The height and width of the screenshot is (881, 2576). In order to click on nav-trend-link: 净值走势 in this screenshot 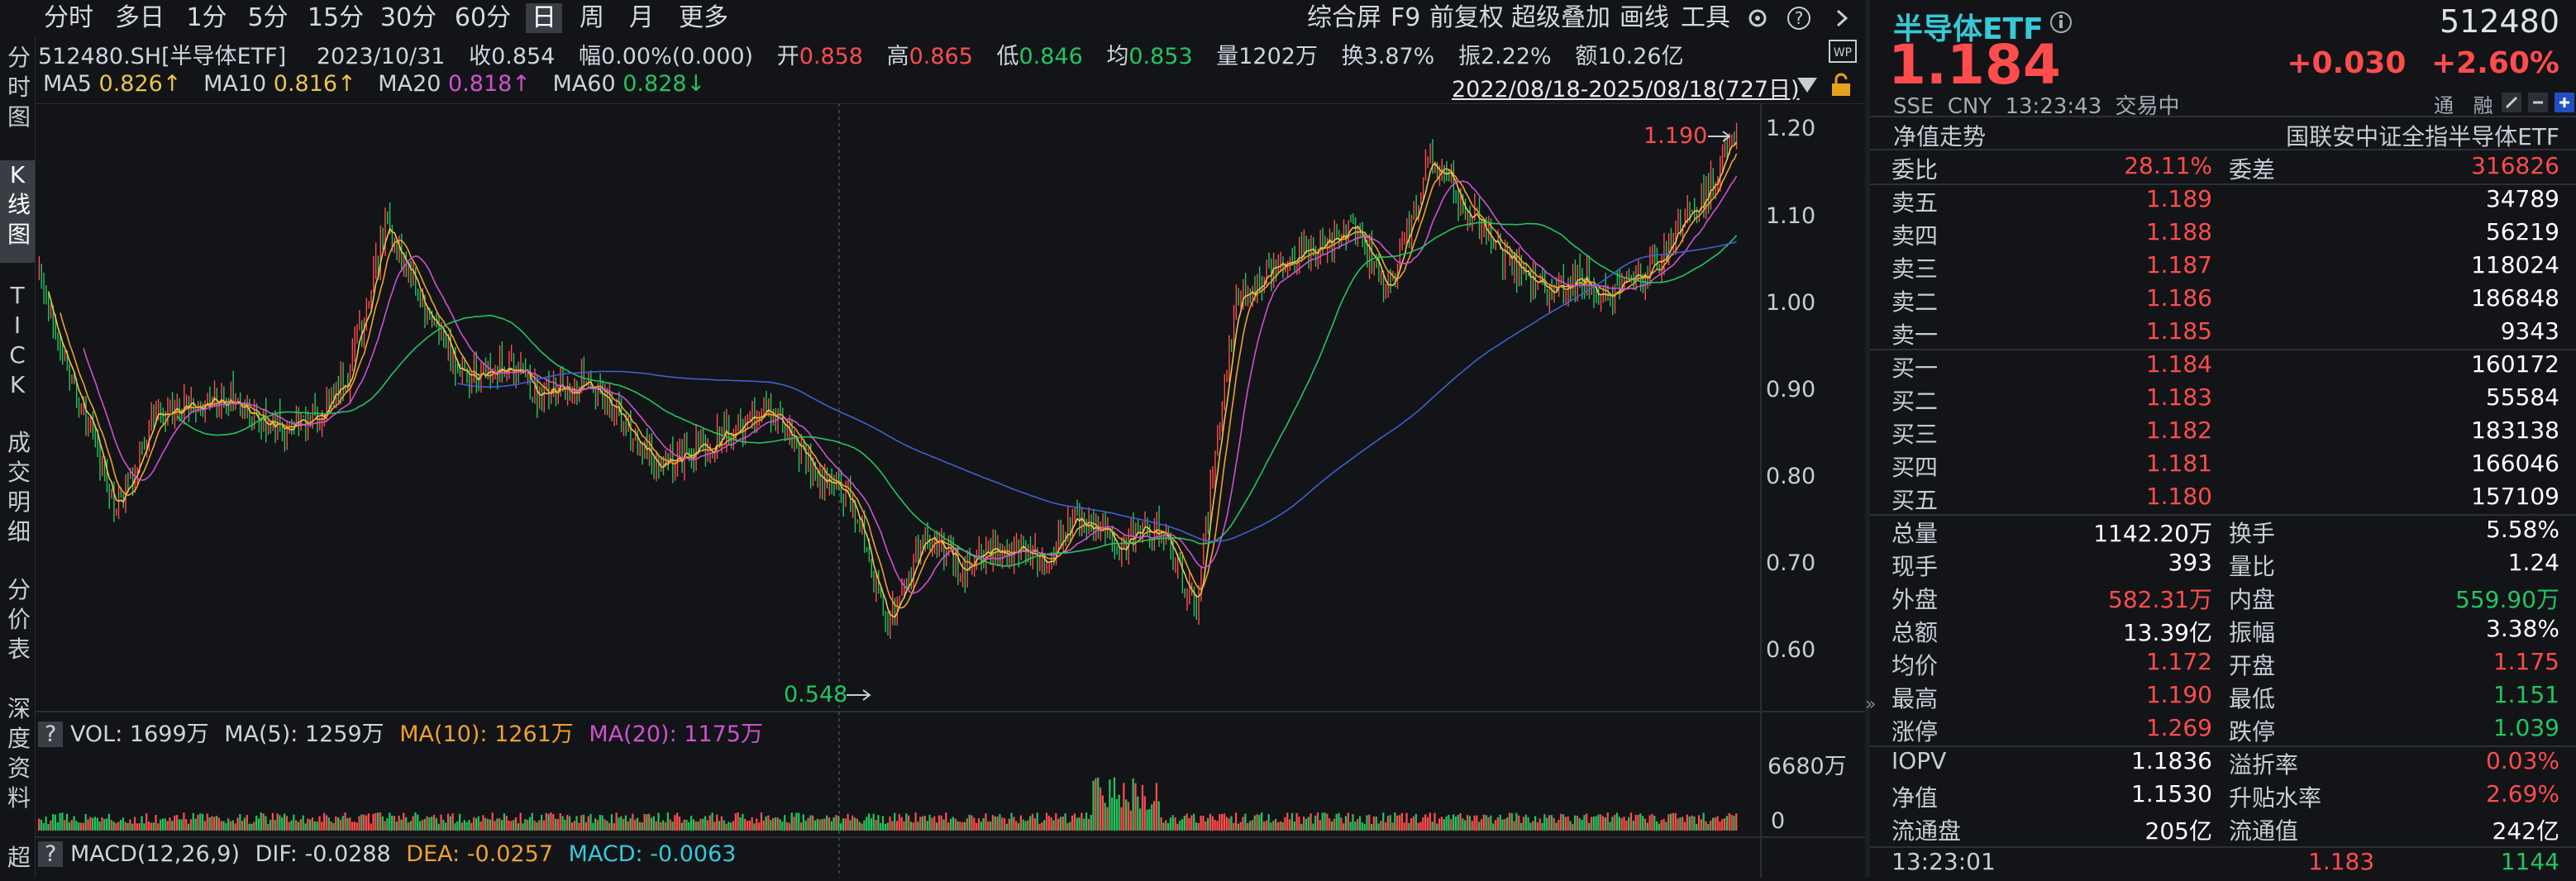, I will do `click(1940, 136)`.